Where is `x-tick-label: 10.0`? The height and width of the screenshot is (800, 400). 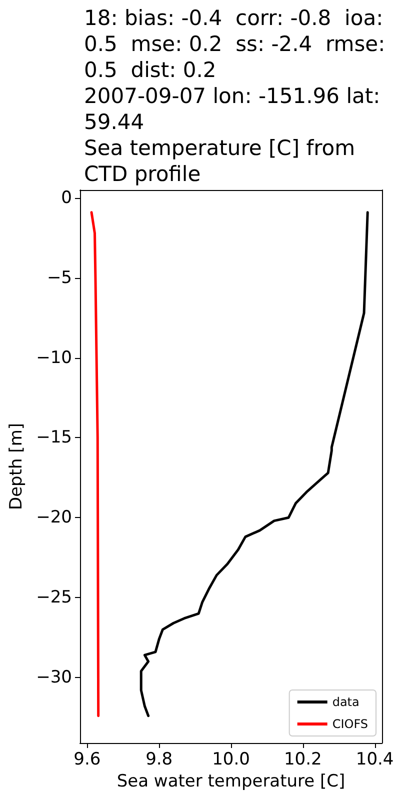
x-tick-label: 10.0 is located at coordinates (231, 760).